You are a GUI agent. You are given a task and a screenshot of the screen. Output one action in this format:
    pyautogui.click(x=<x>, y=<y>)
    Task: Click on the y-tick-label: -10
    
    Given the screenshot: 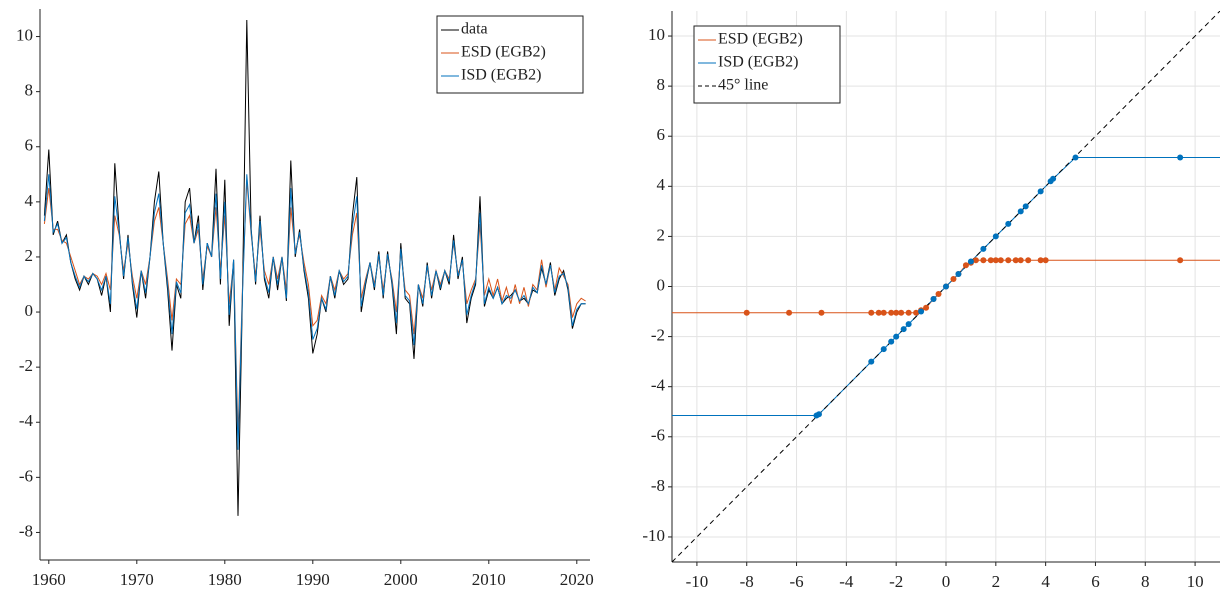 What is the action you would take?
    pyautogui.click(x=653, y=535)
    